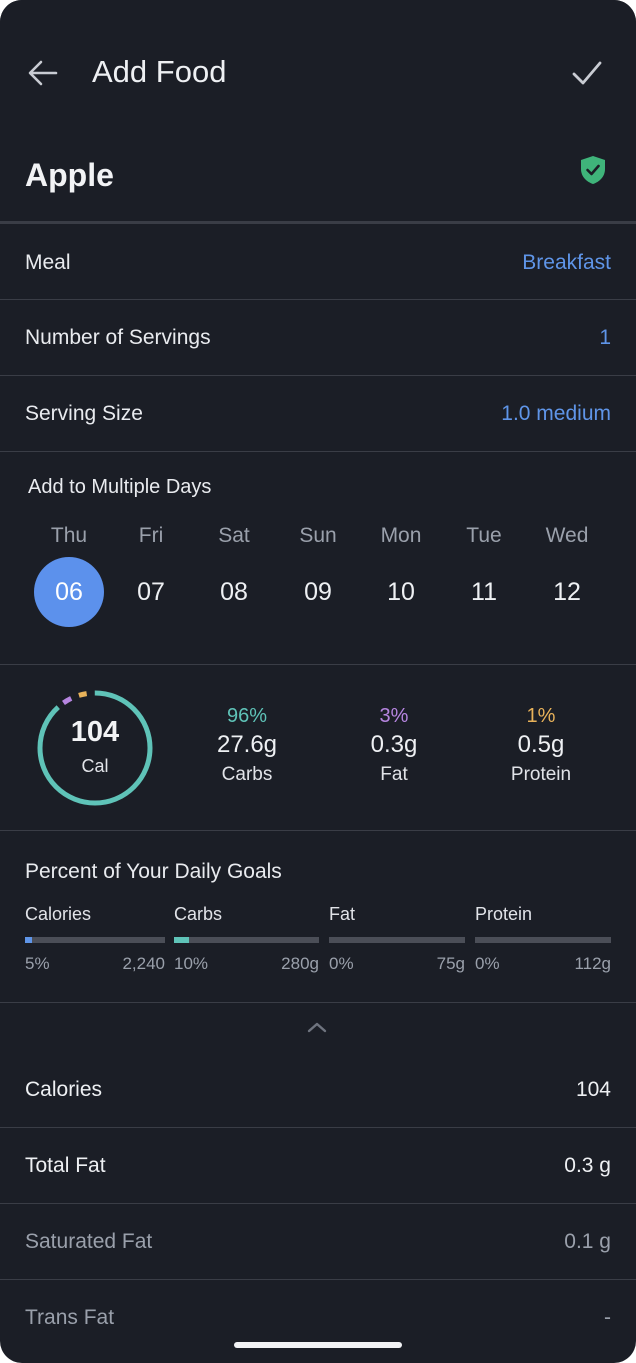 The image size is (636, 1363). Describe the element at coordinates (120, 487) in the screenshot. I see `multiple-days-title: Add to Multiple Days` at that location.